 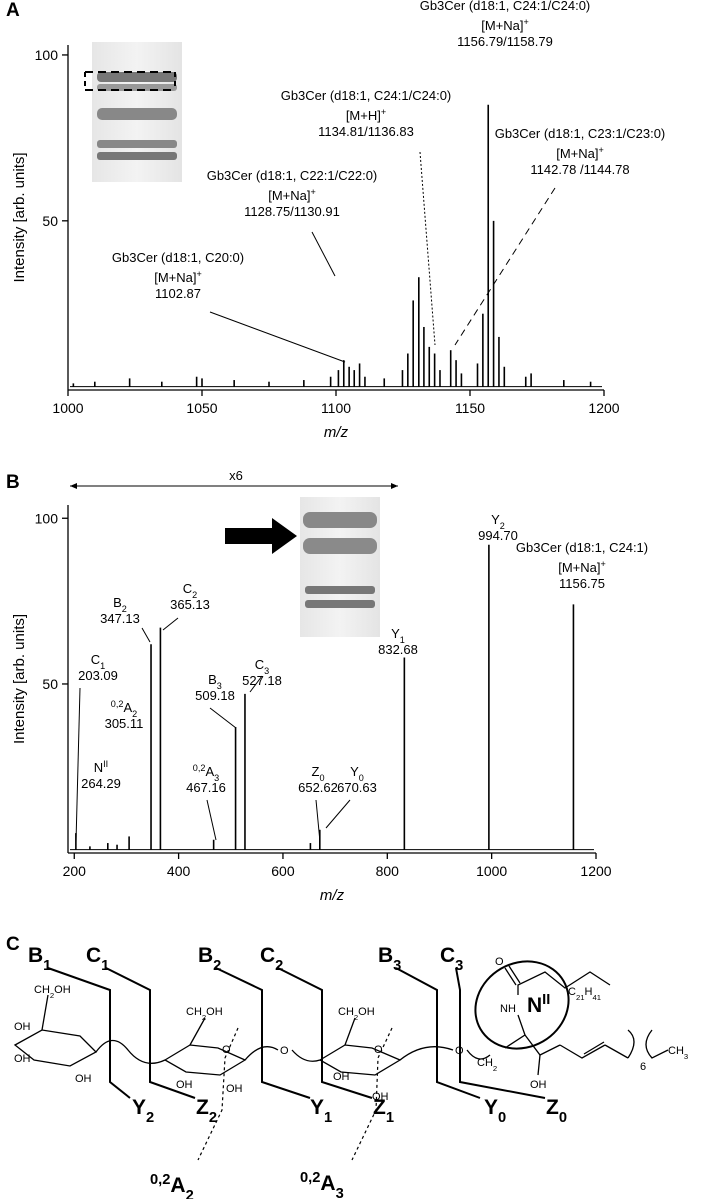 What do you see at coordinates (582, 583) in the screenshot?
I see `text-run: 1156.75` at bounding box center [582, 583].